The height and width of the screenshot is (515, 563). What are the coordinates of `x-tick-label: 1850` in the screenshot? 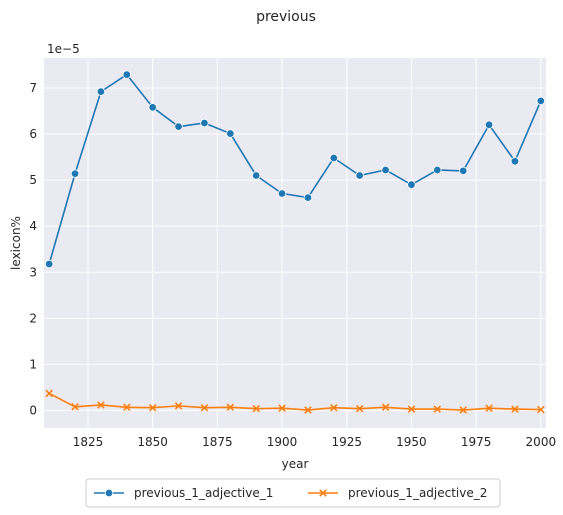 It's located at (152, 442).